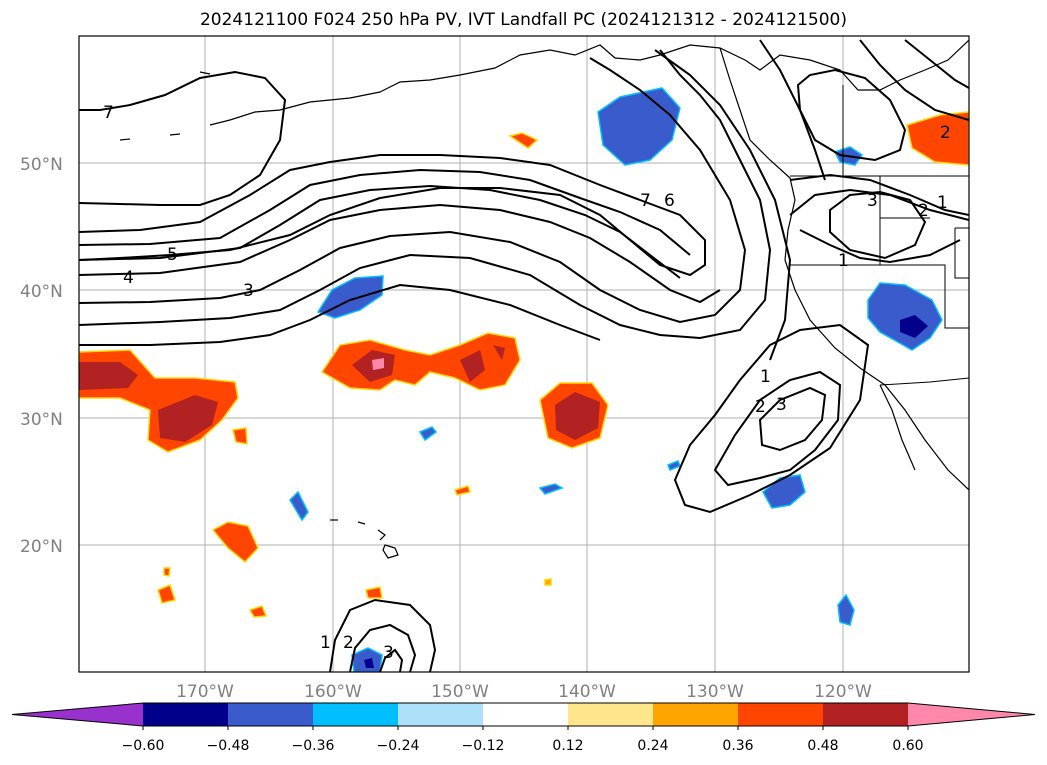 The image size is (1047, 765). Describe the element at coordinates (567, 746) in the screenshot. I see `colorbar-tick-label: 0.12` at that location.